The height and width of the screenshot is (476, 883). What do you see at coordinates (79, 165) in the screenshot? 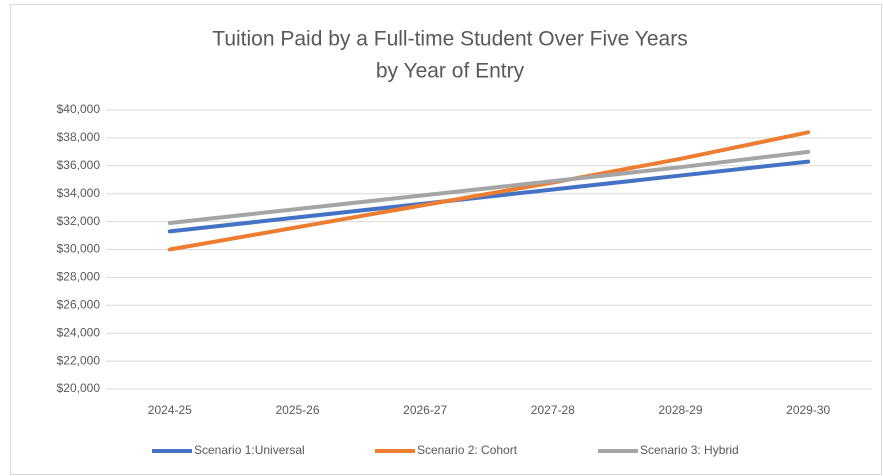
I see `y-tick-label: $36,000` at bounding box center [79, 165].